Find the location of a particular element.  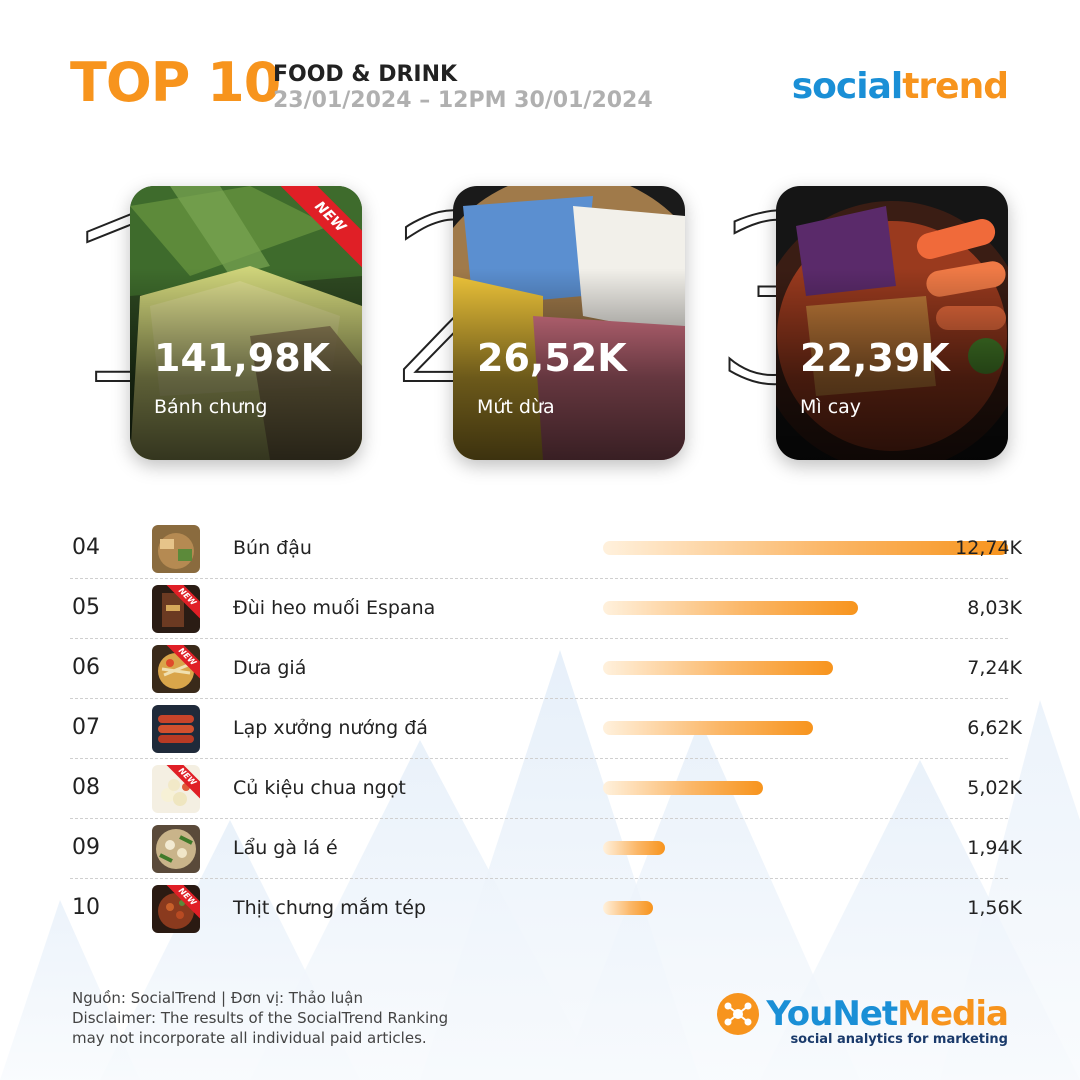

younet-logo-icon is located at coordinates (738, 1014).